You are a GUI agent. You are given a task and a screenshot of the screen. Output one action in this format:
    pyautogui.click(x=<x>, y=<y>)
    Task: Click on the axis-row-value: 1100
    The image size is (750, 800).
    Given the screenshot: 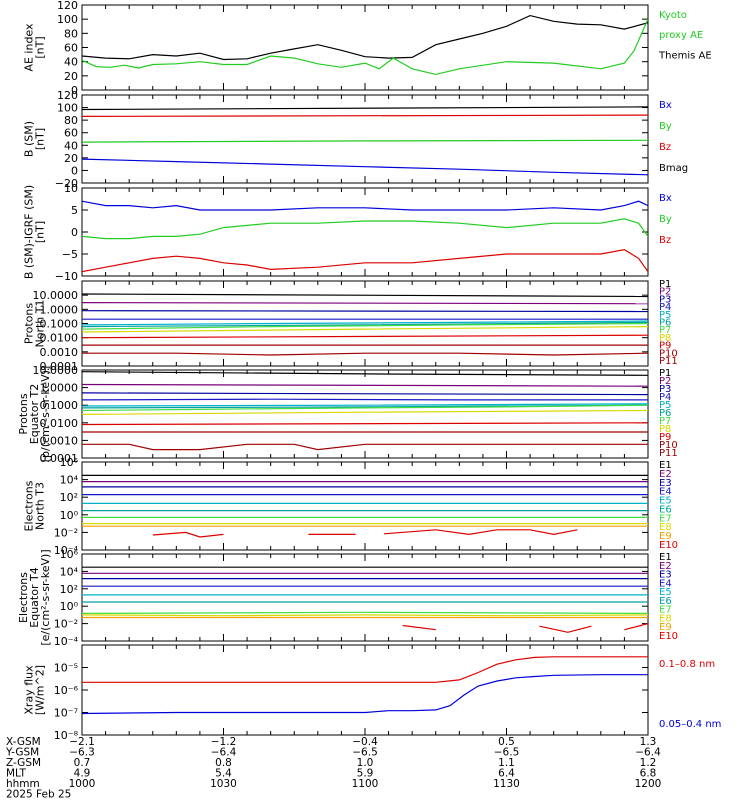 What is the action you would take?
    pyautogui.click(x=365, y=784)
    